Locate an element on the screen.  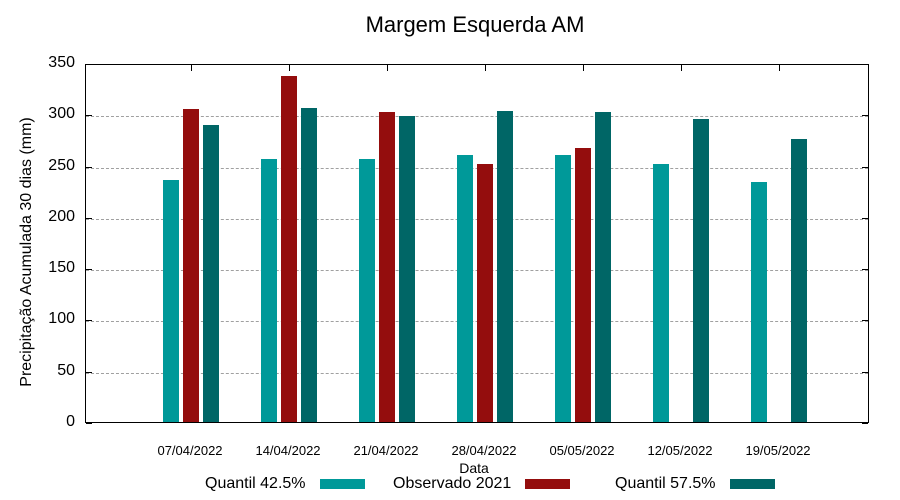
y-tick-label: 350 is located at coordinates (61, 62).